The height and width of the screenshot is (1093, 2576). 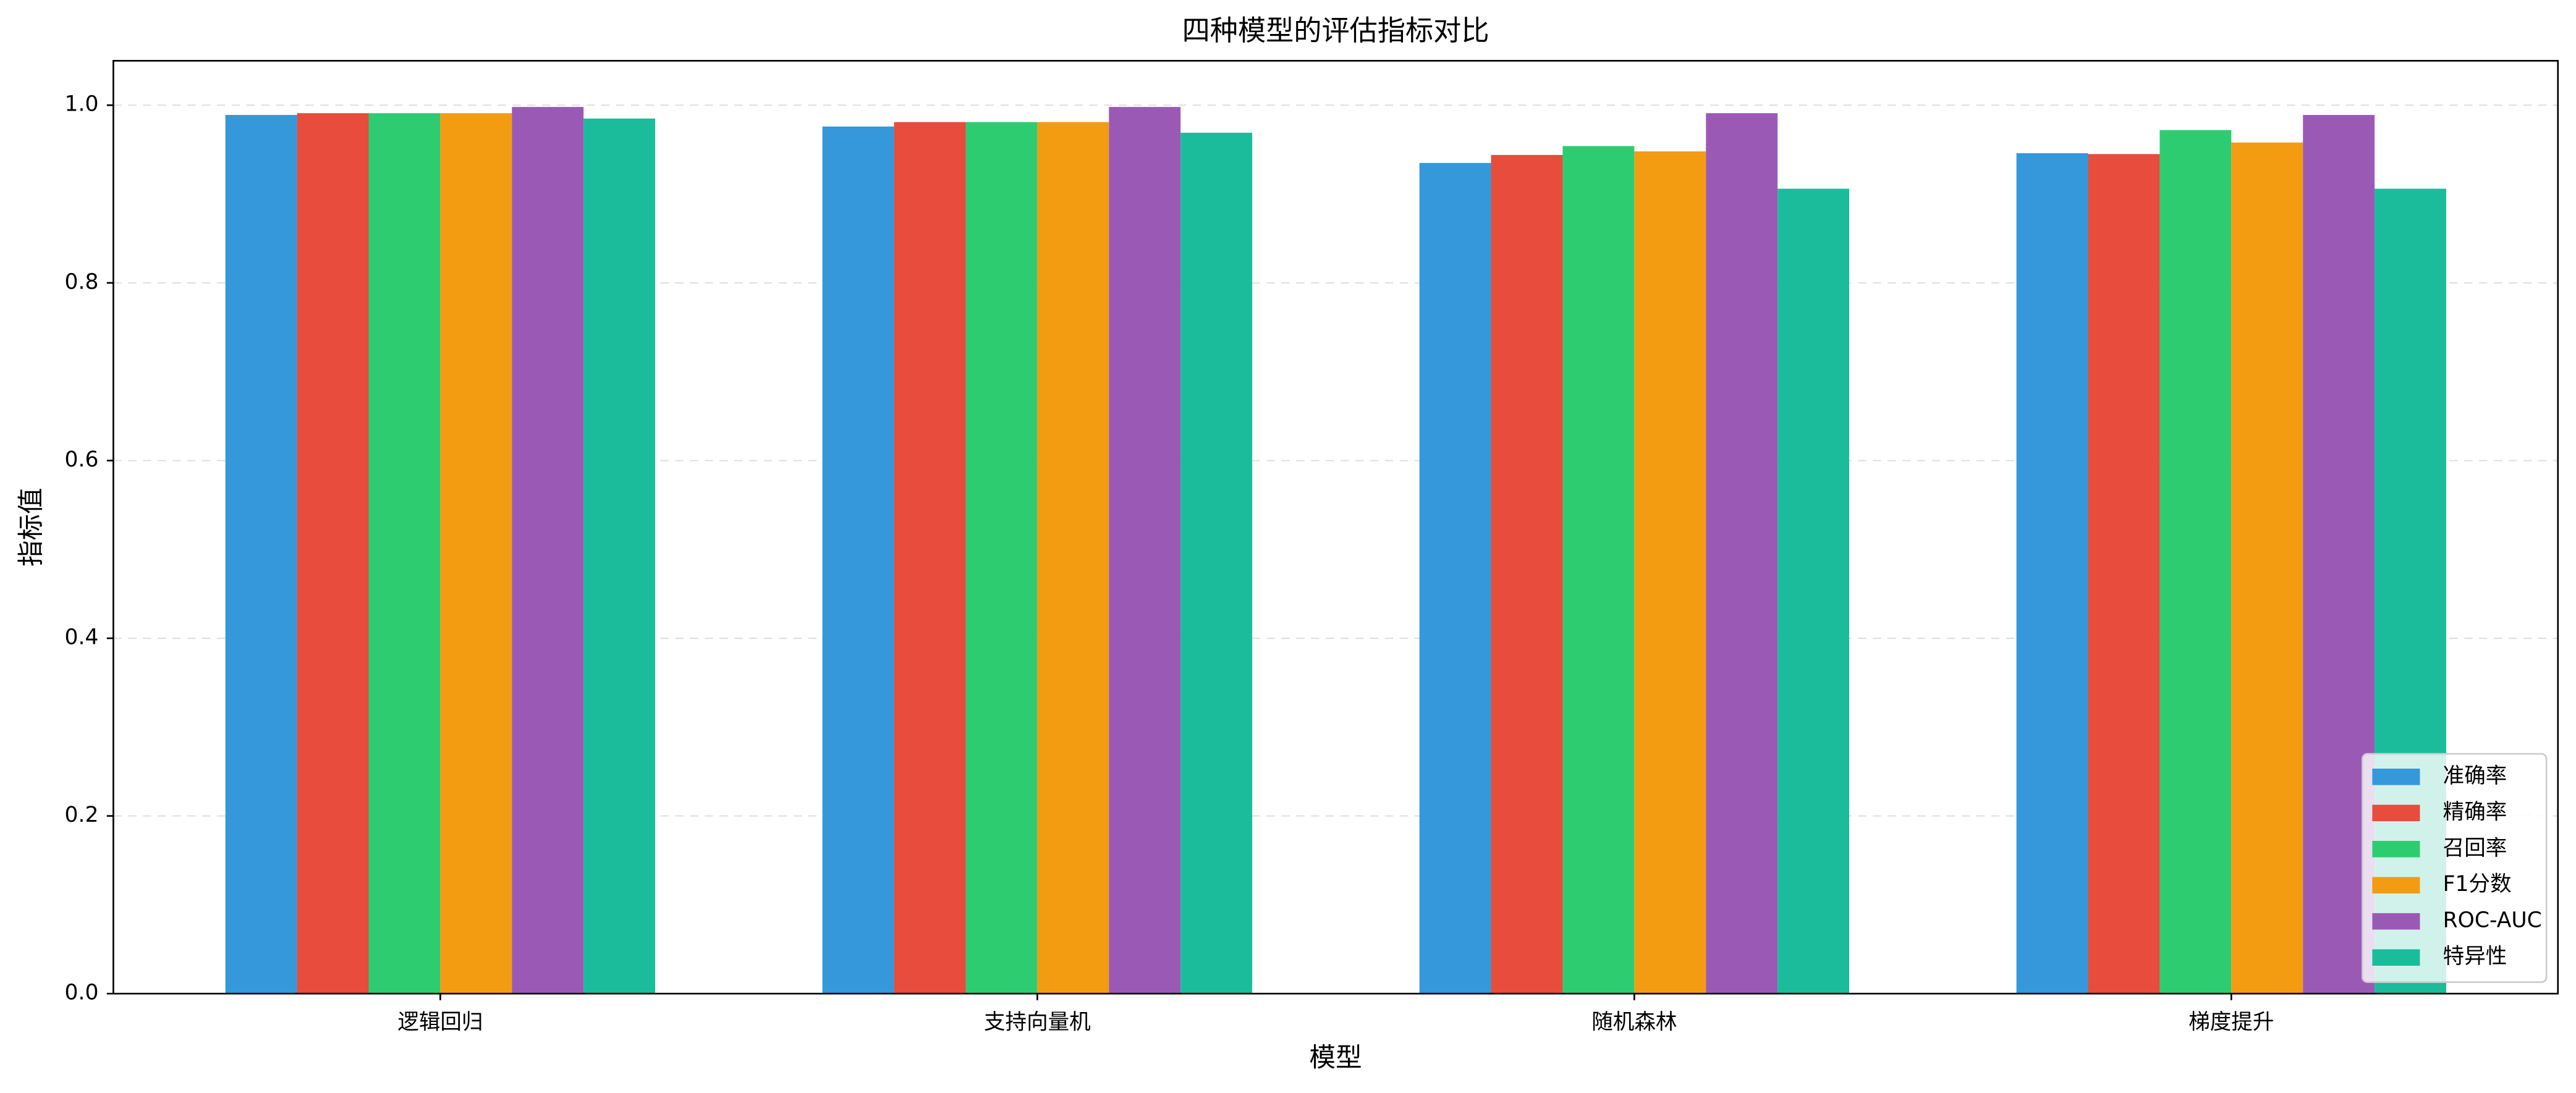 I want to click on x-tick-label: 逻辑回归, so click(x=440, y=1023).